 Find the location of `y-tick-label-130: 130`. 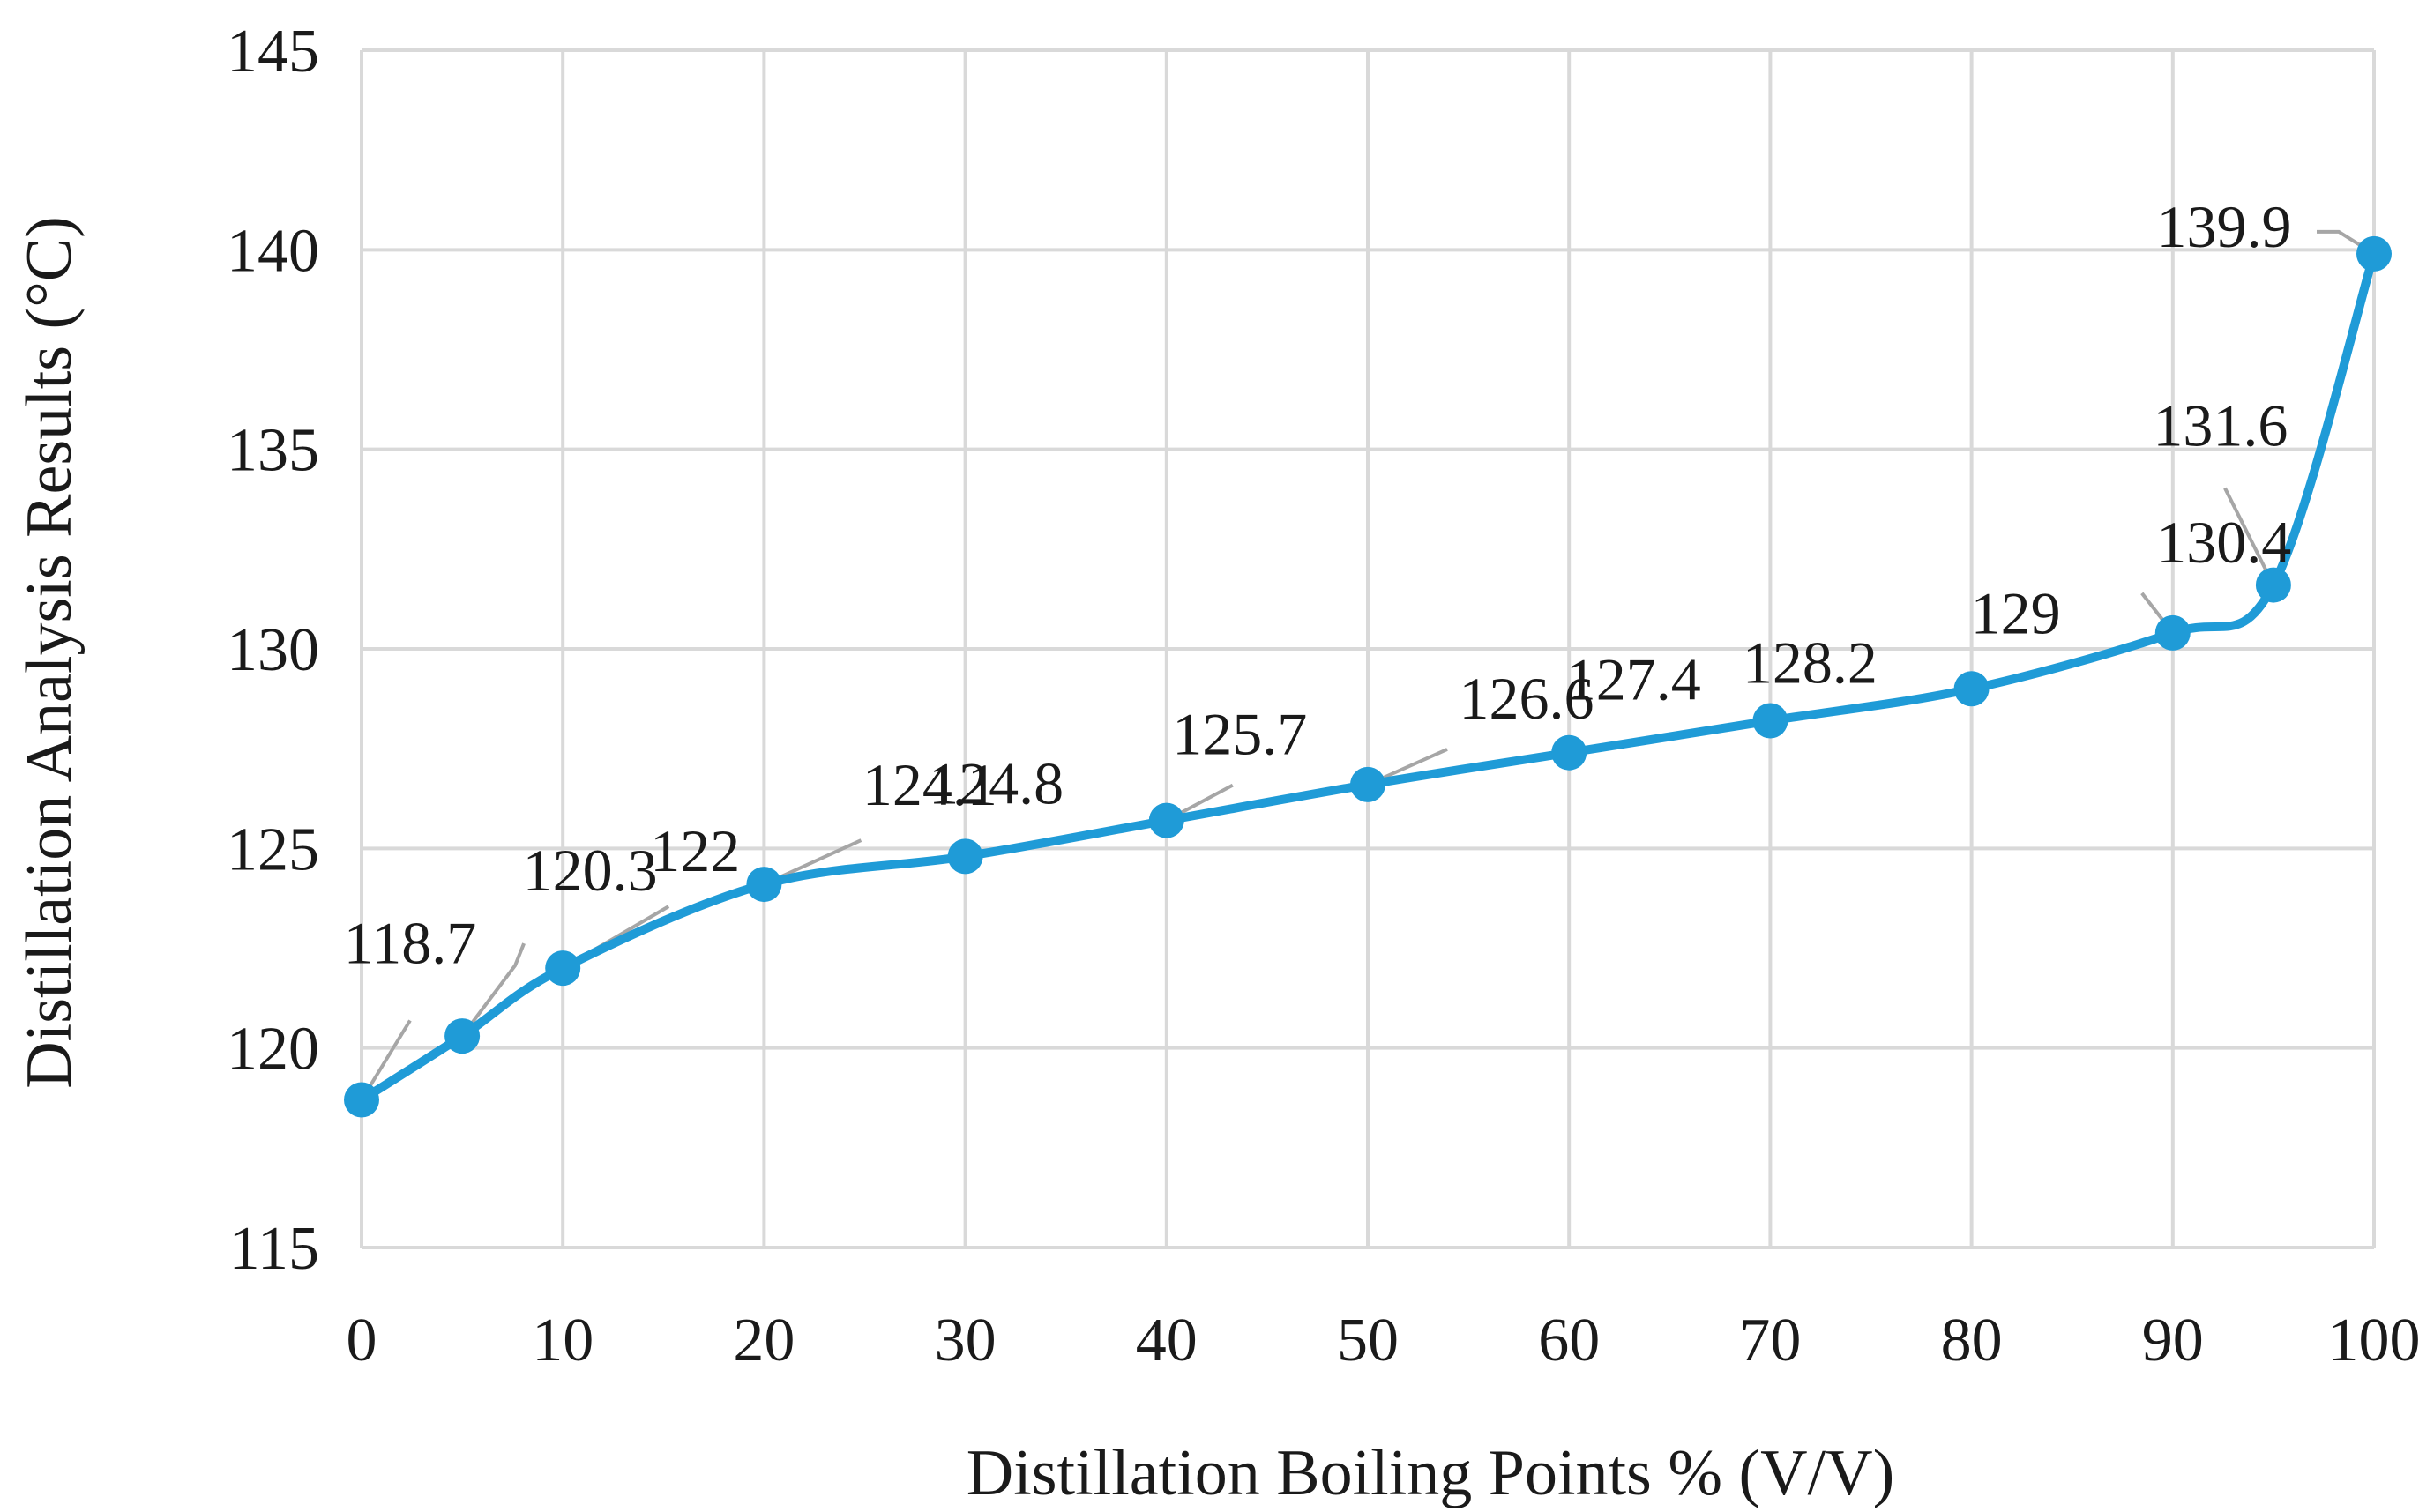

y-tick-label-130: 130 is located at coordinates (273, 650).